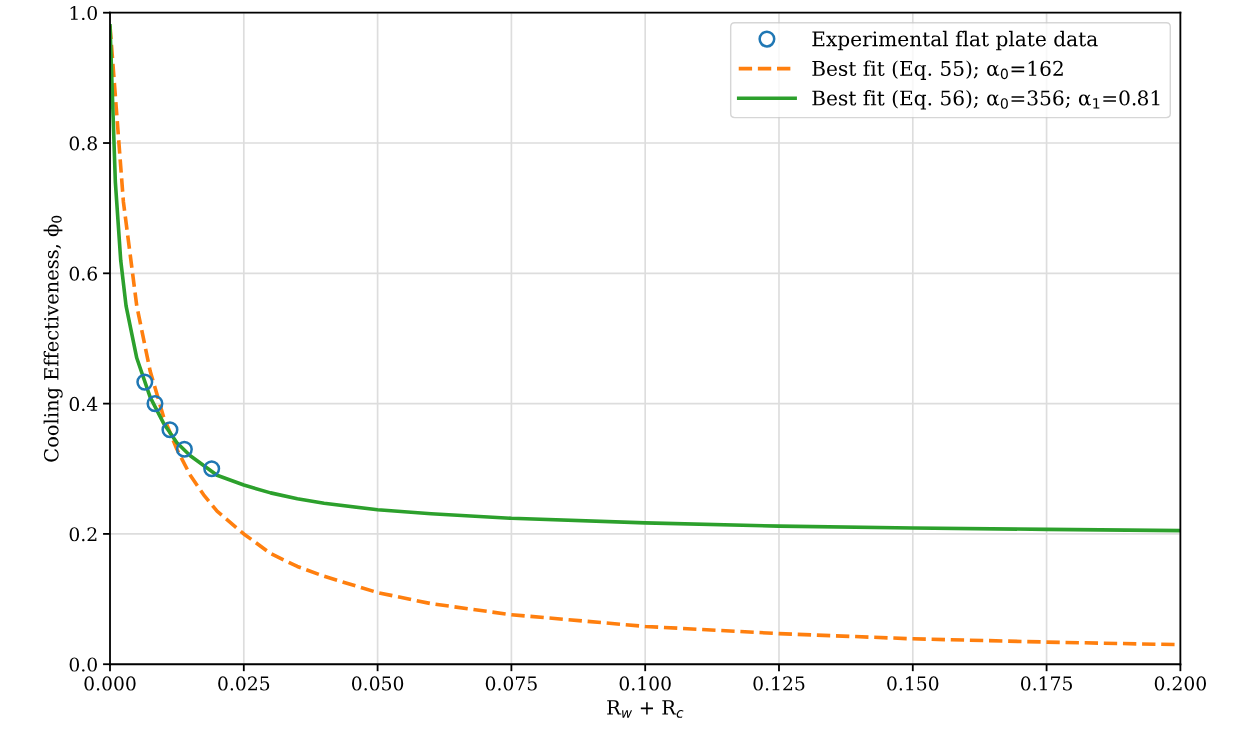 The height and width of the screenshot is (748, 1236). Describe the element at coordinates (511, 683) in the screenshot. I see `x-tick-label: 0.075` at that location.